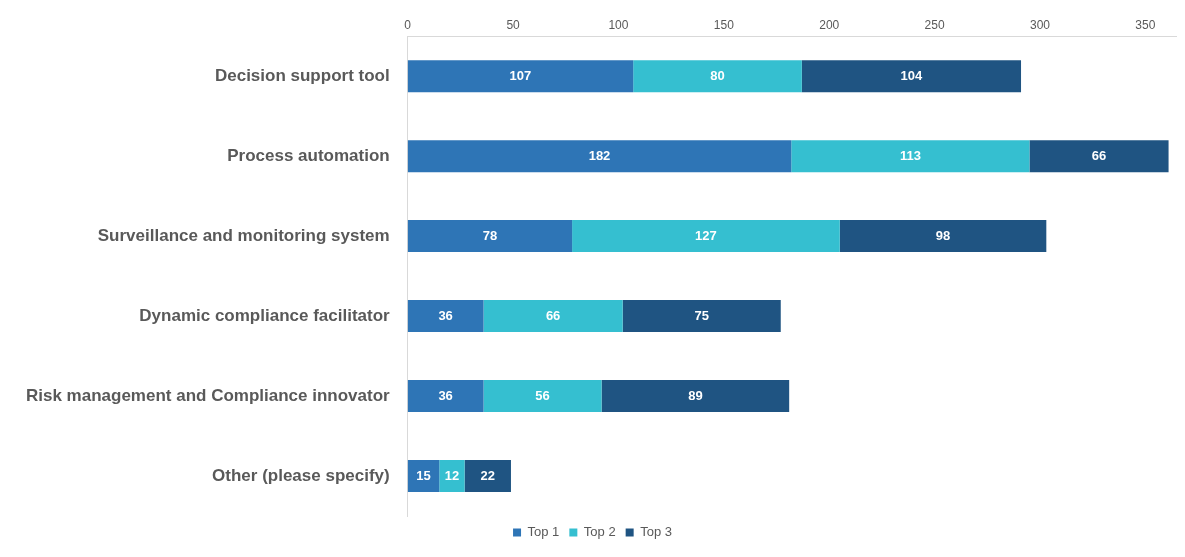 This screenshot has width=1185, height=557. Describe the element at coordinates (1040, 25) in the screenshot. I see `x-tick-label: 300` at that location.